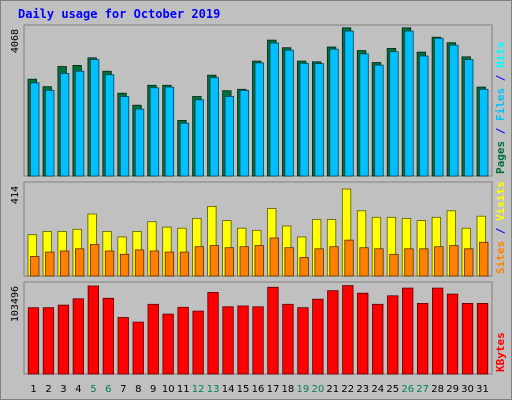 The width and height of the screenshot is (512, 400). I want to click on x-tick-label-day-9: 9, so click(153, 389).